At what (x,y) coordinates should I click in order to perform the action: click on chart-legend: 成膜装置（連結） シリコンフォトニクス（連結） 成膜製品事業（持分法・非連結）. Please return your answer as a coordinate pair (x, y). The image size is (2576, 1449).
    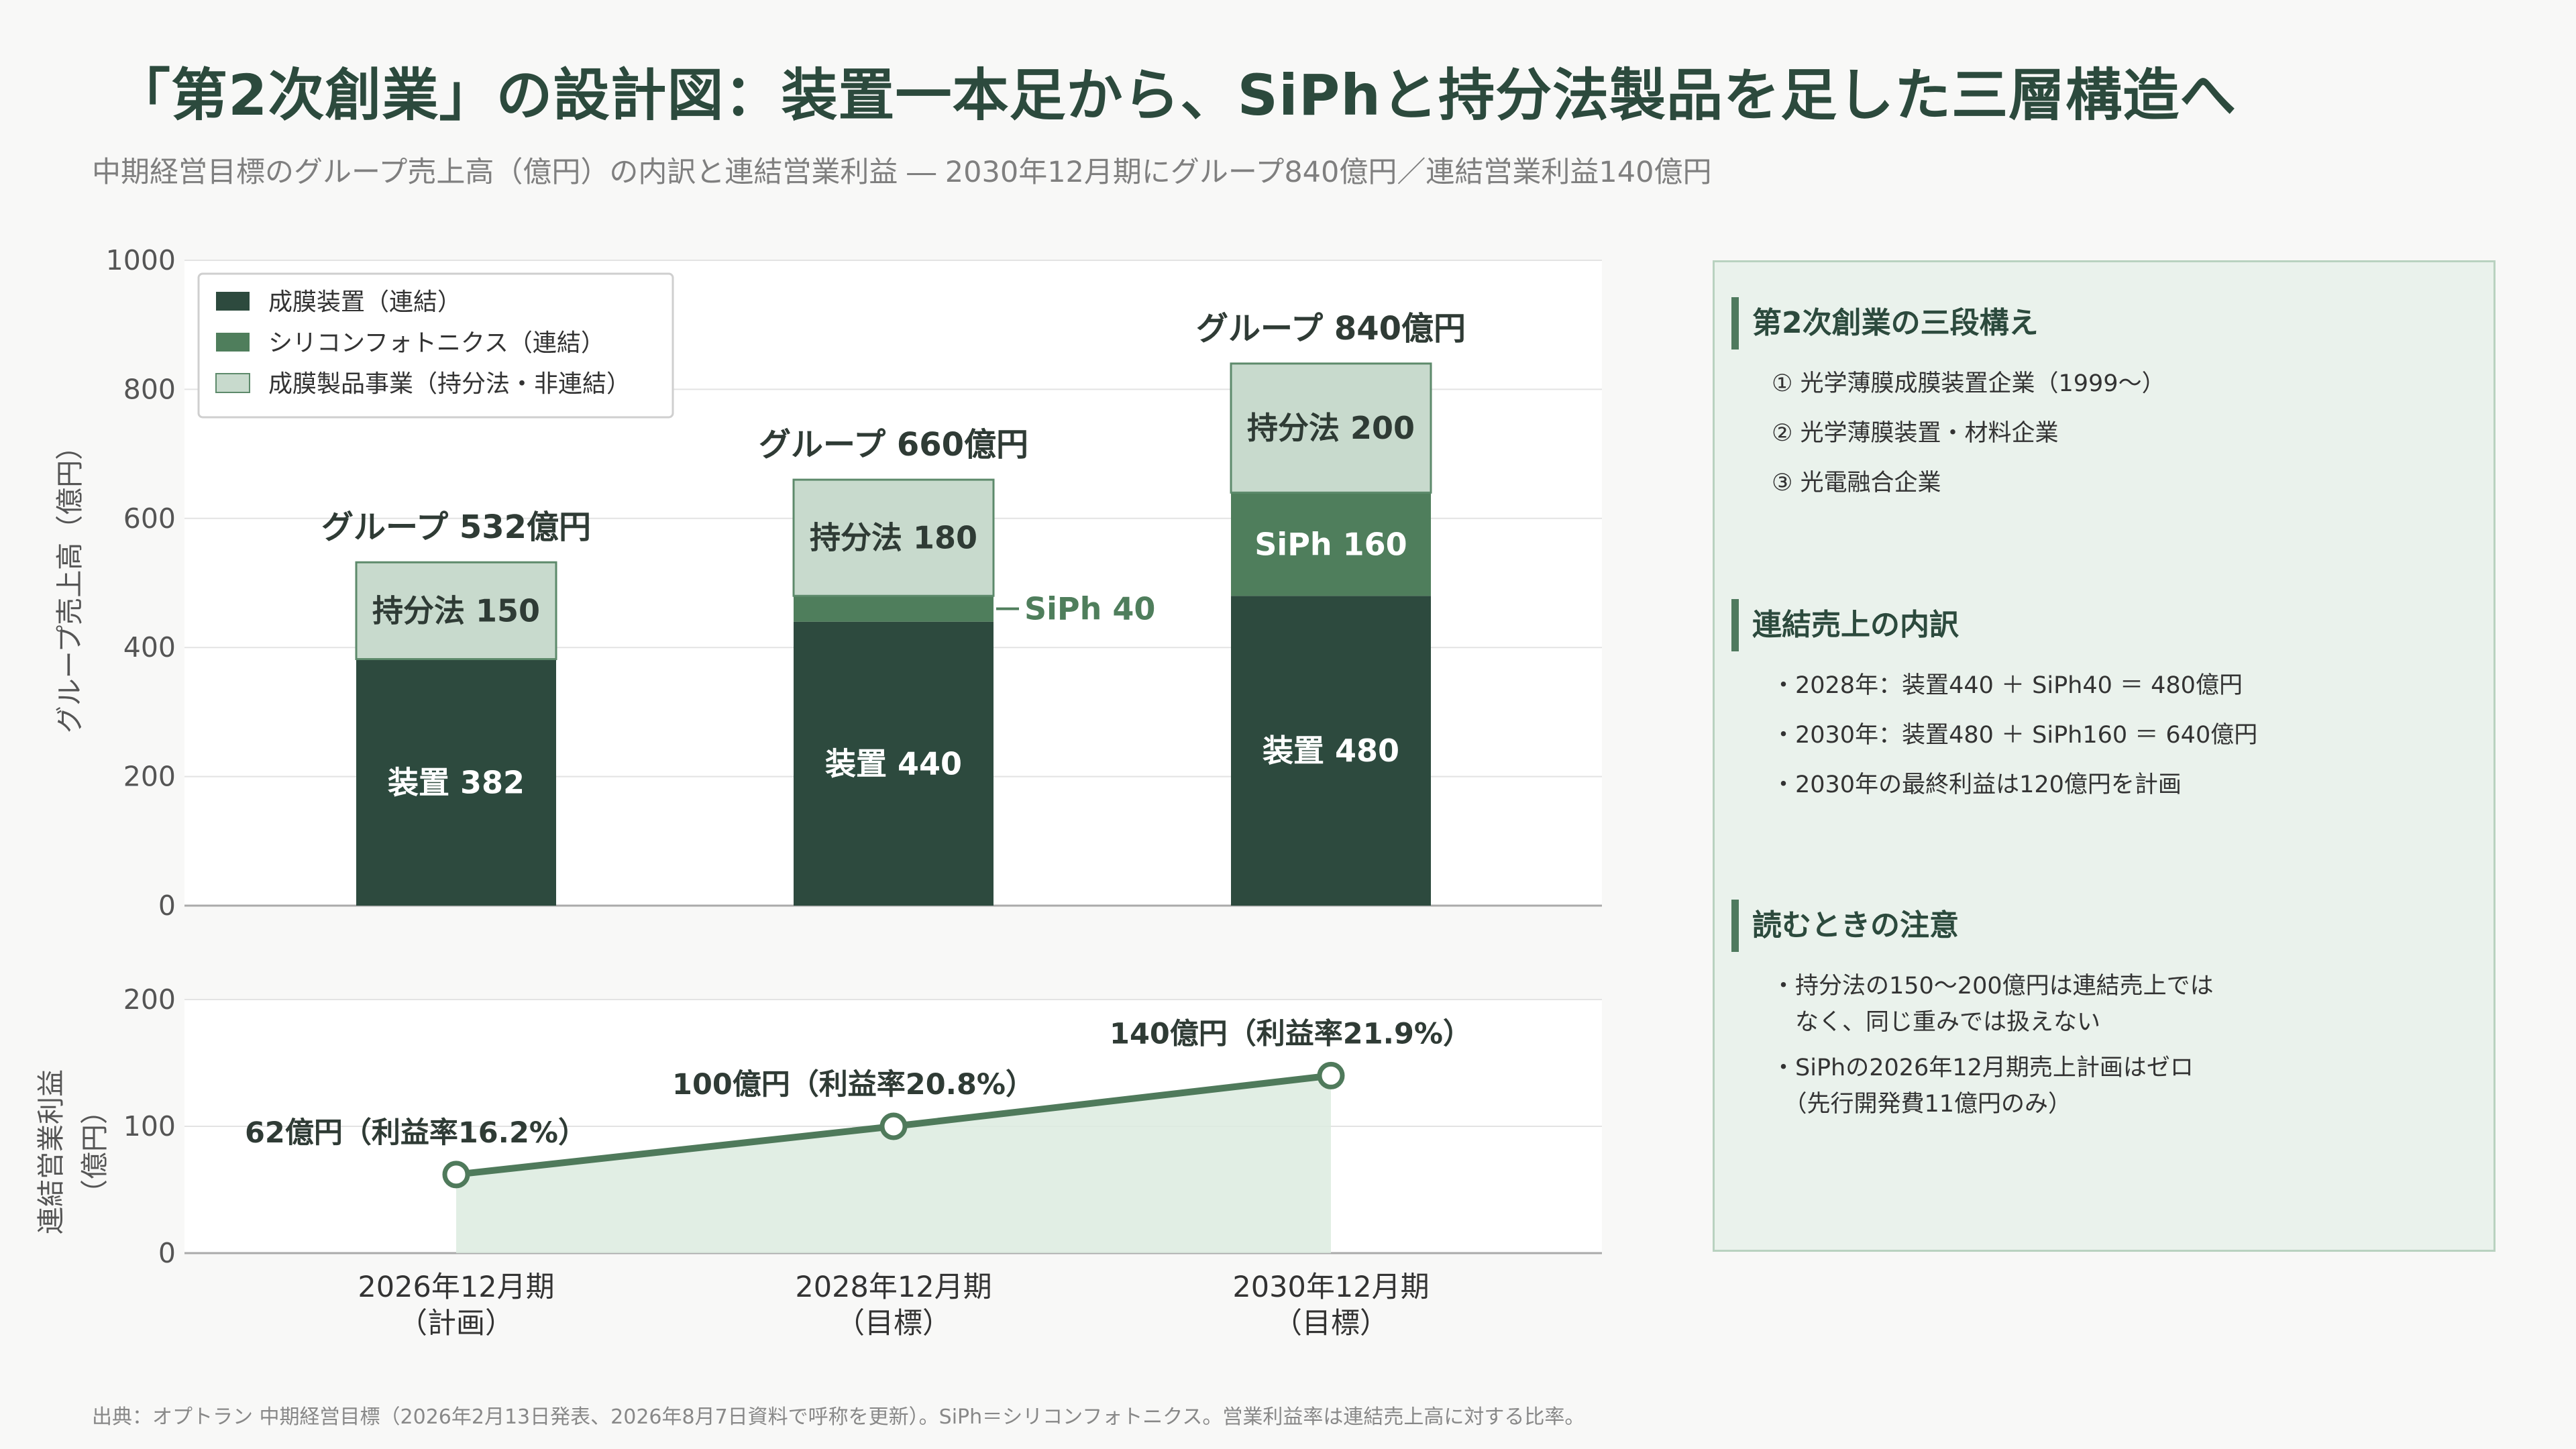
    Looking at the image, I should click on (435, 345).